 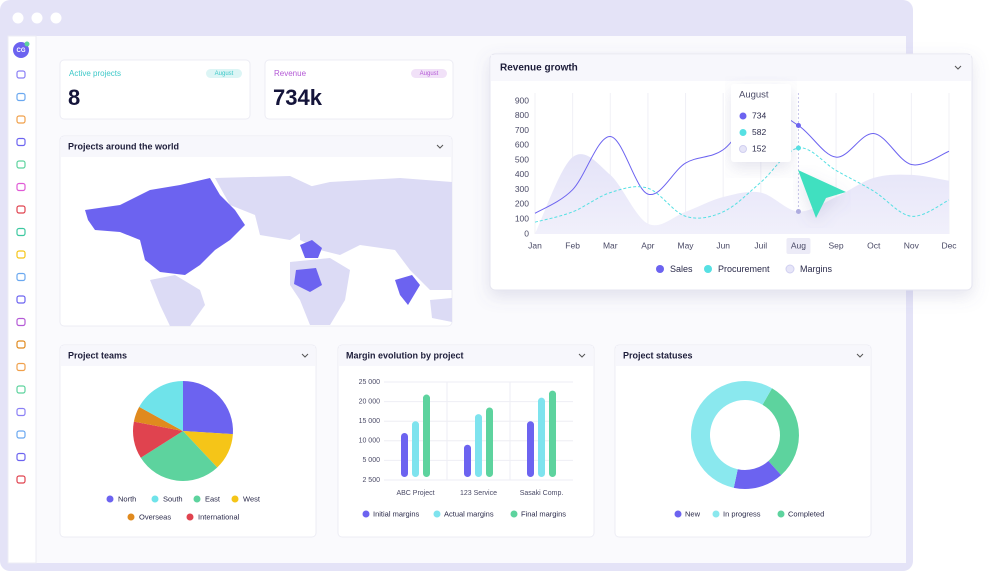 What do you see at coordinates (761, 123) in the screenshot?
I see `tooltip` at bounding box center [761, 123].